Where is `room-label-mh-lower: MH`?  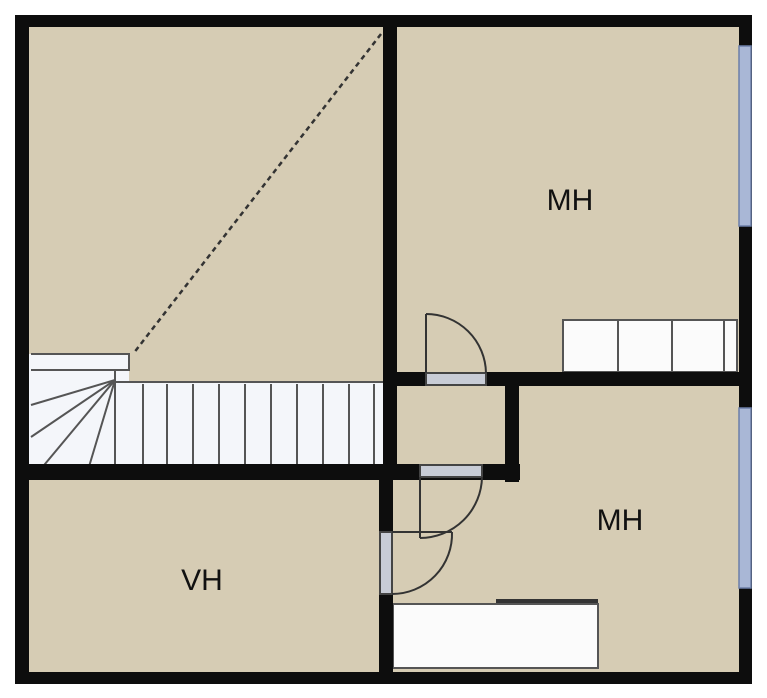
room-label-mh-lower: MH is located at coordinates (620, 520).